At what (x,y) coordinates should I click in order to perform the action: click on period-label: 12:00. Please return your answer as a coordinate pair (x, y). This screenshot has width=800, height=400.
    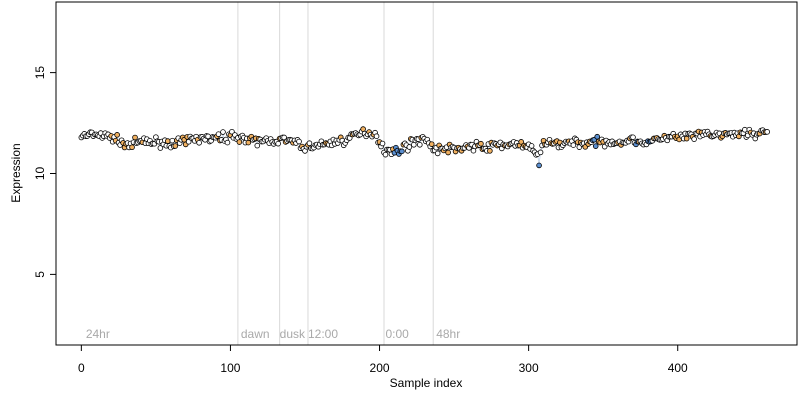
    Looking at the image, I should click on (323, 334).